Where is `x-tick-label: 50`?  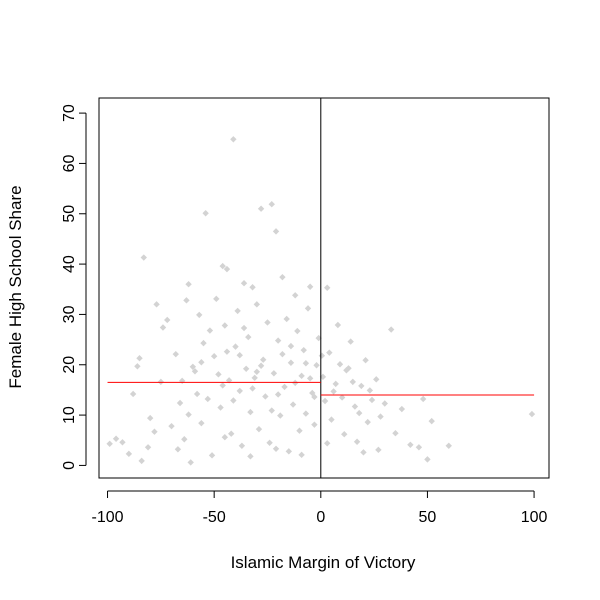
x-tick-label: 50 is located at coordinates (428, 517).